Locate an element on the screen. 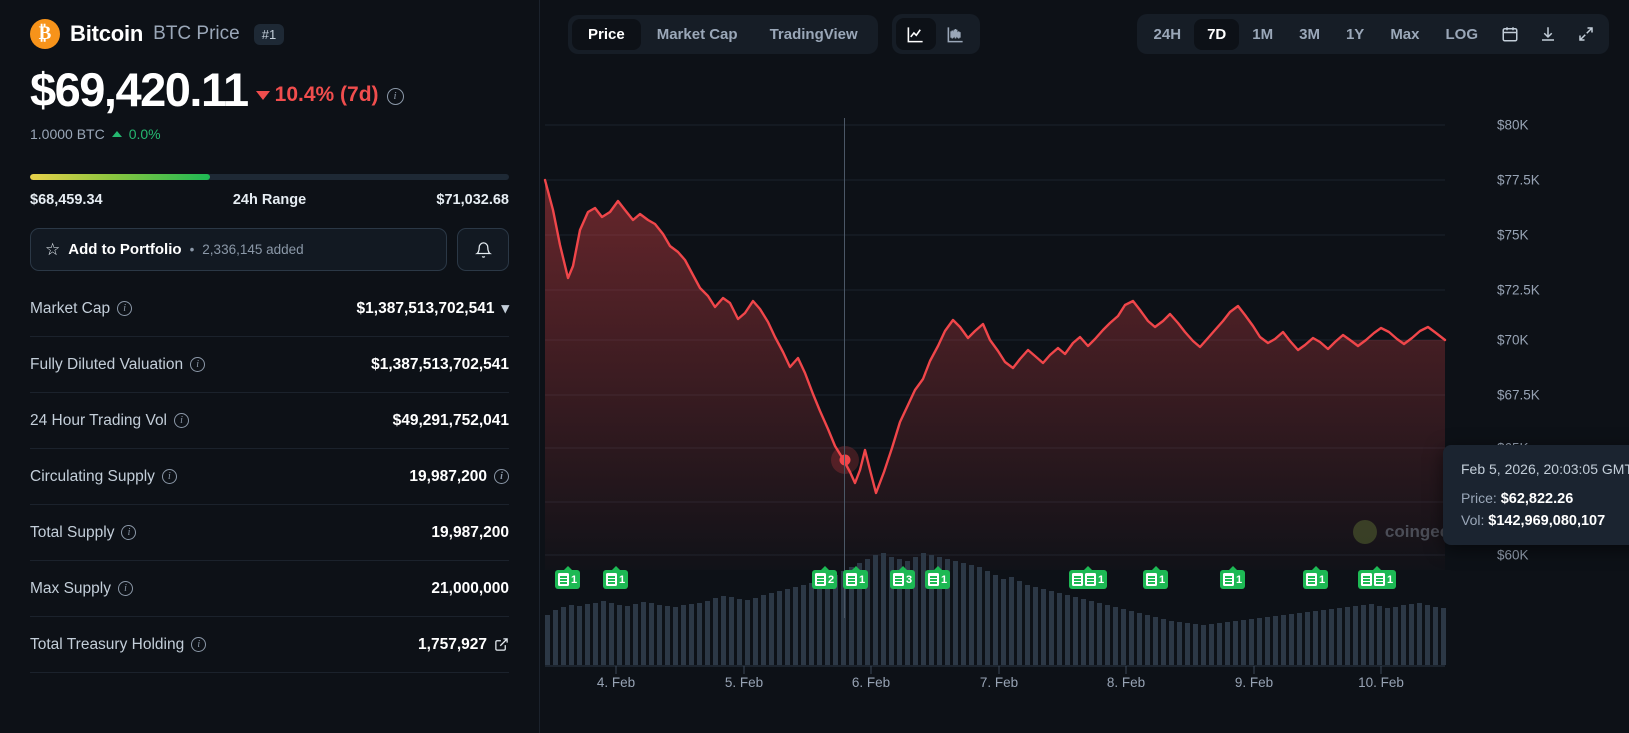  range-24h: 24H is located at coordinates (1167, 34).